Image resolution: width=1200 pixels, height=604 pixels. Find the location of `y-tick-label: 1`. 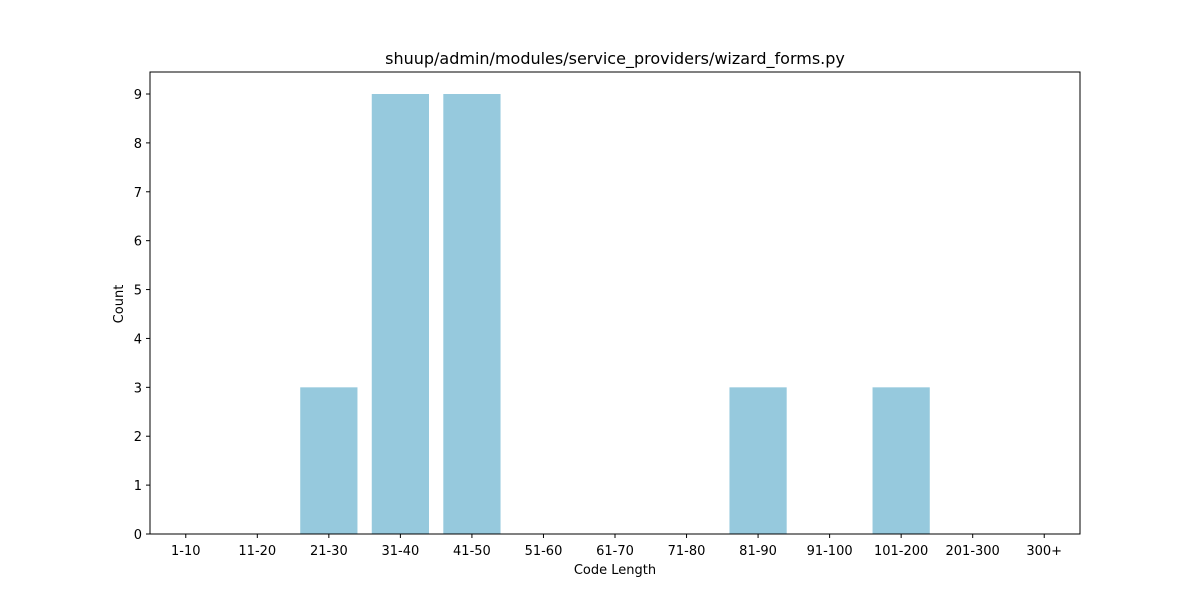

y-tick-label: 1 is located at coordinates (138, 486).